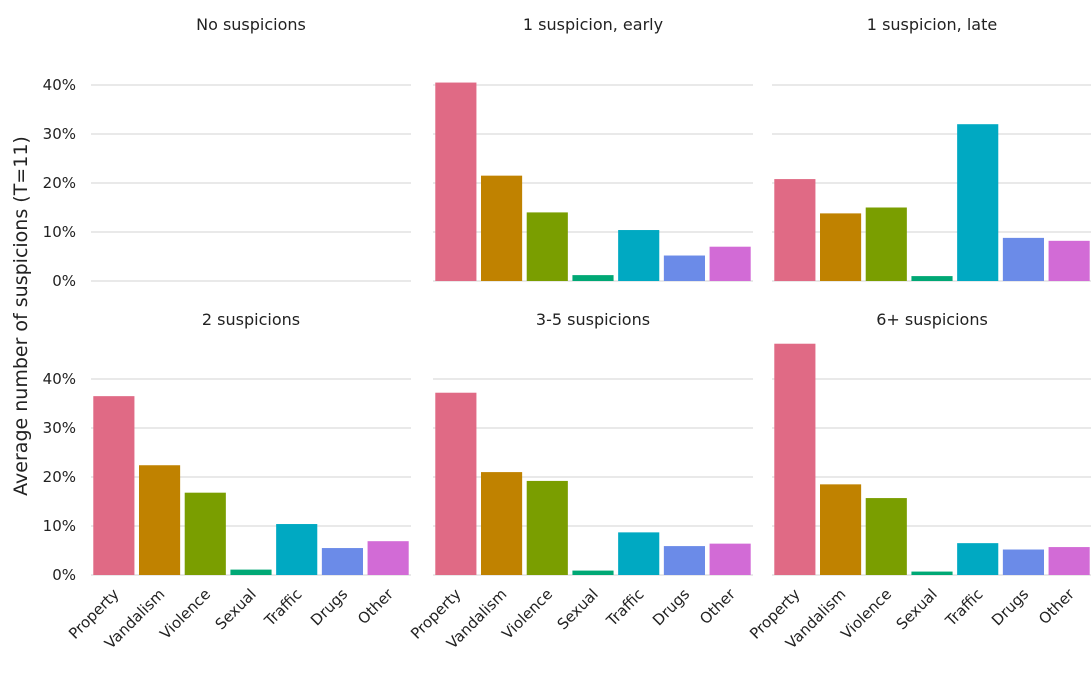 Image resolution: width=1091 pixels, height=673 pixels. What do you see at coordinates (978, 559) in the screenshot?
I see `panel-6-bar-traffic` at bounding box center [978, 559].